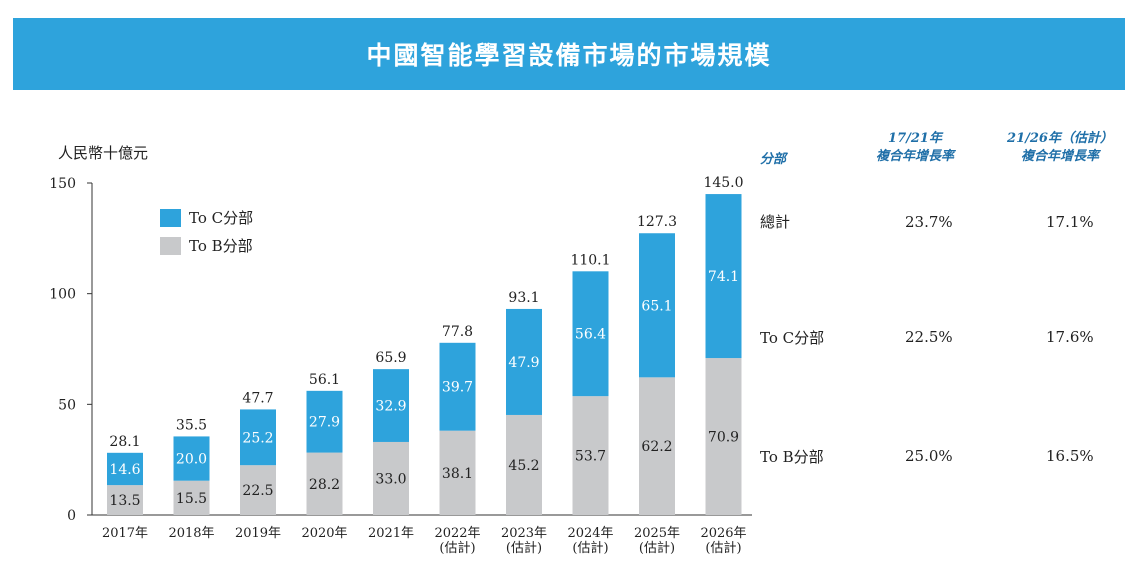 This screenshot has width=1138, height=572. I want to click on data-label-total: 56.1, so click(324, 380).